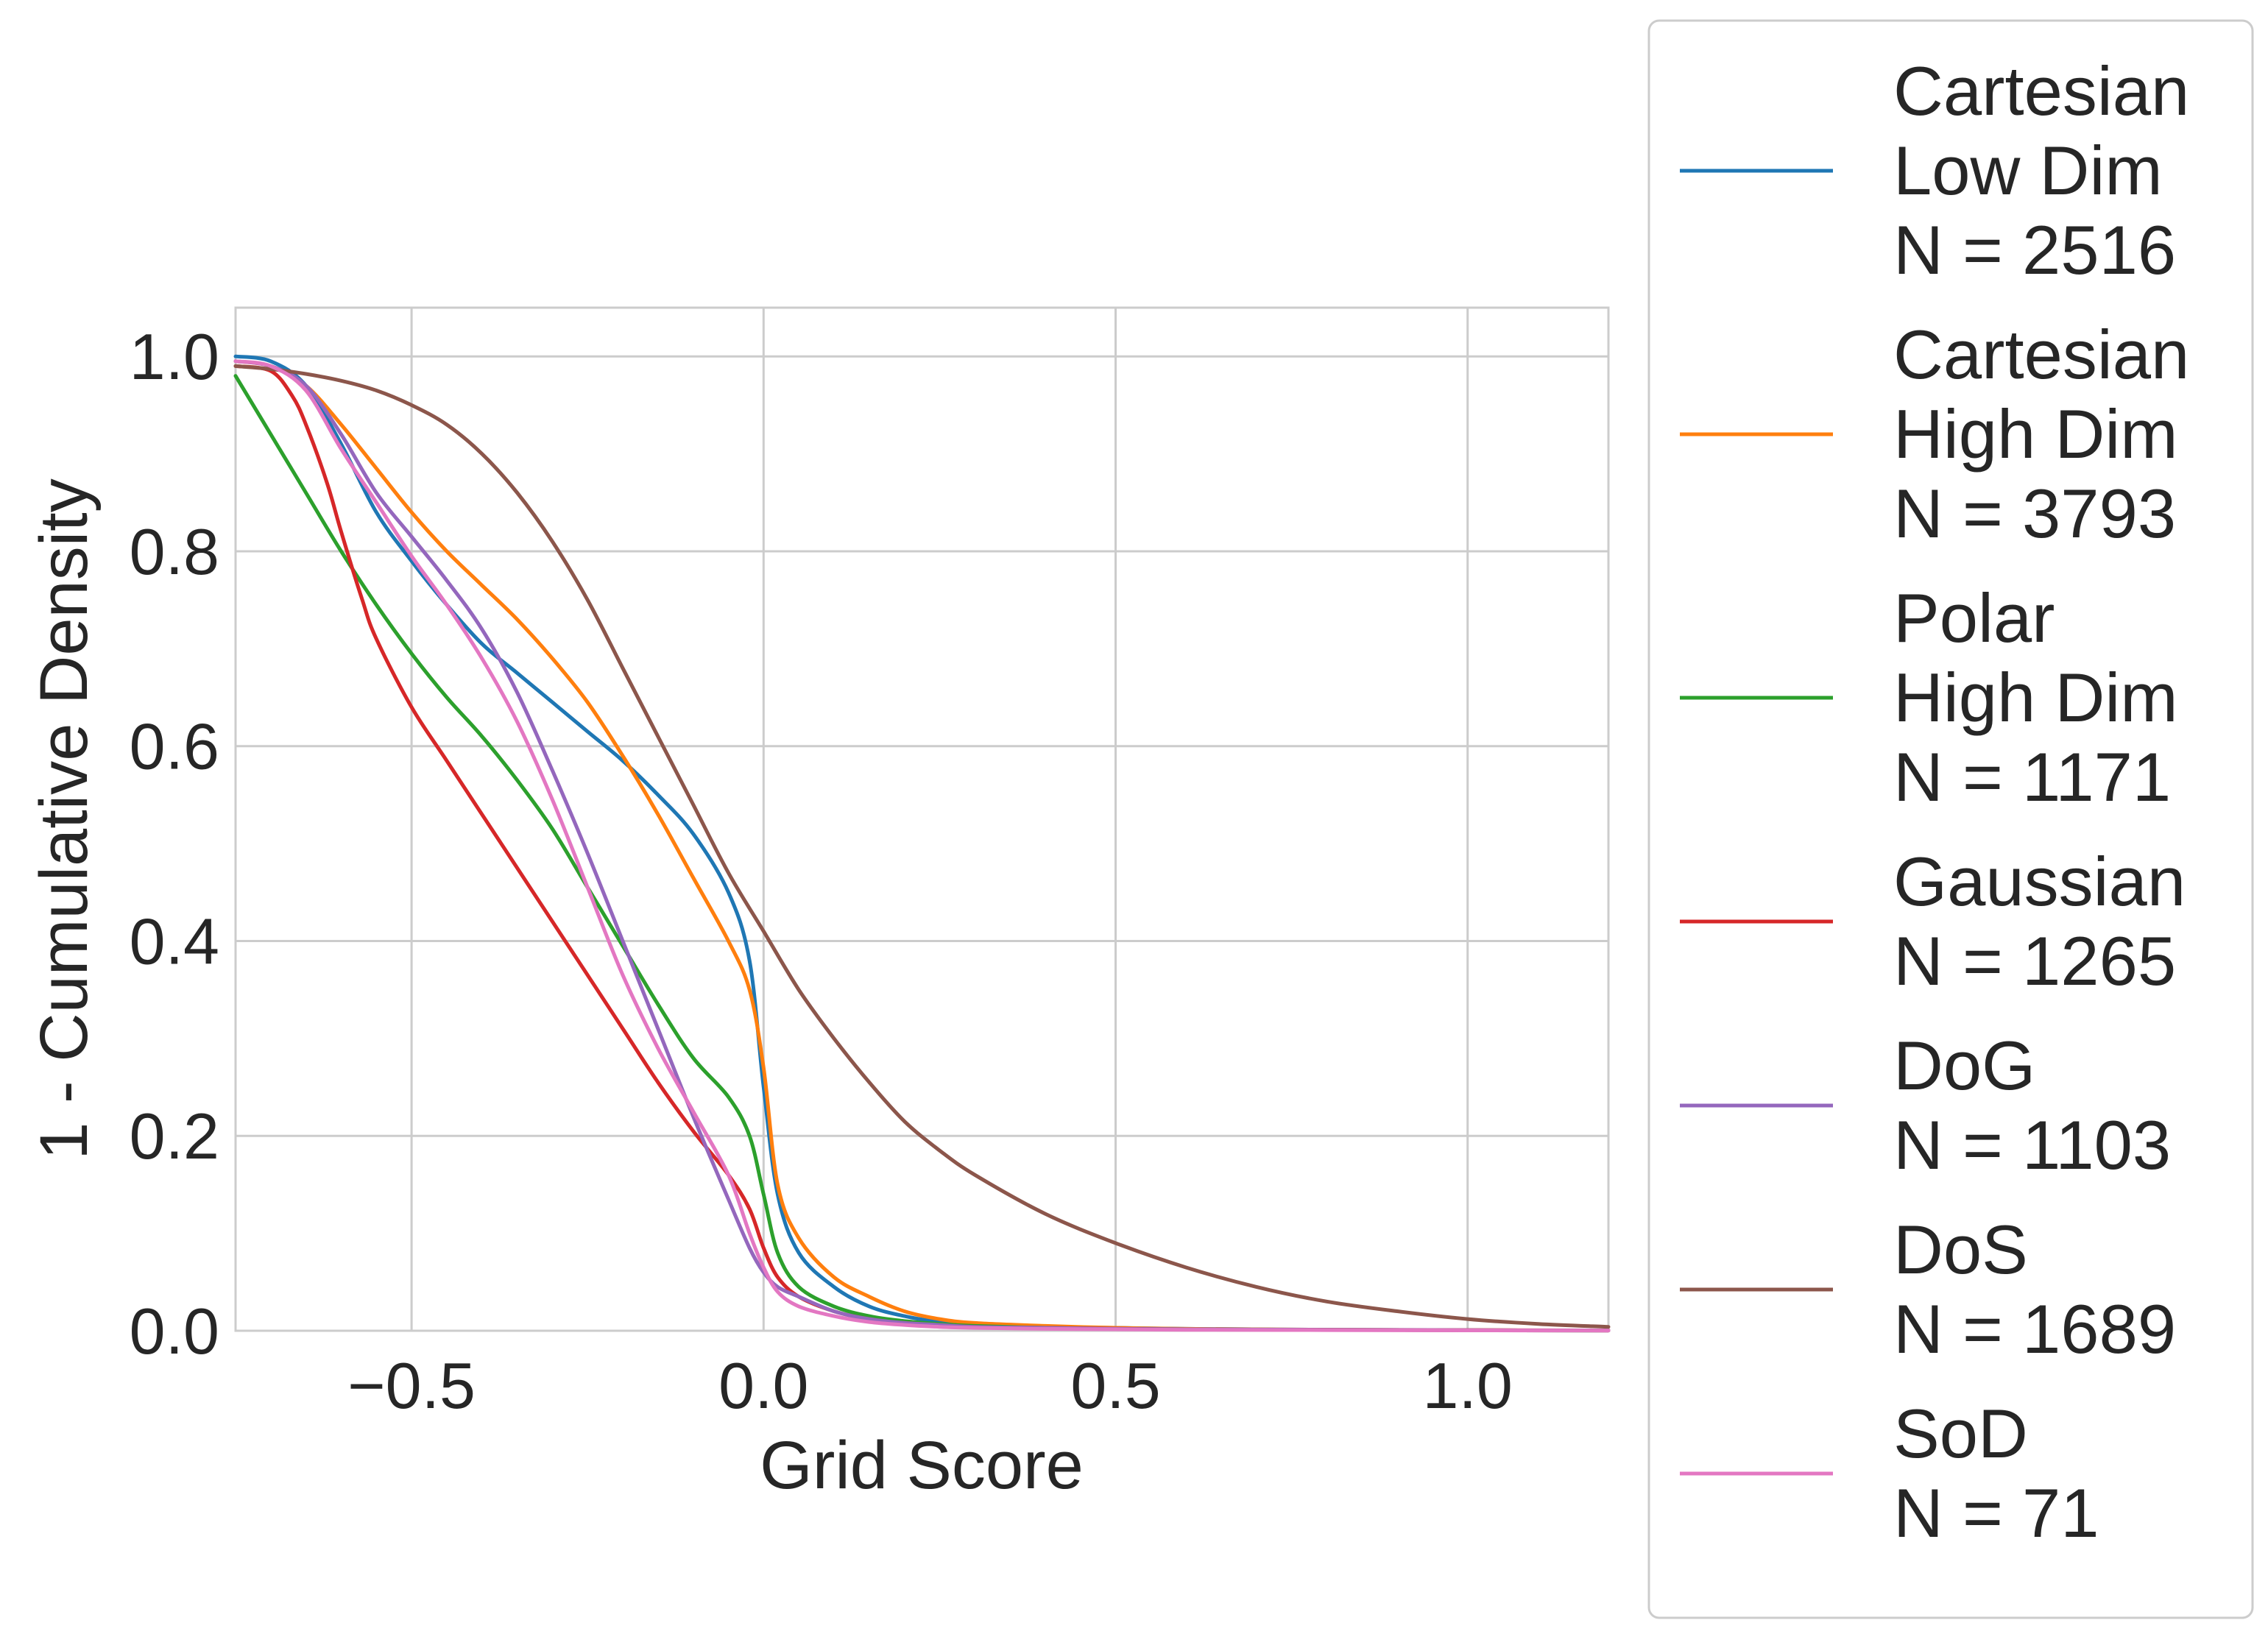  I want to click on legend-label: Polar, so click(1974, 618).